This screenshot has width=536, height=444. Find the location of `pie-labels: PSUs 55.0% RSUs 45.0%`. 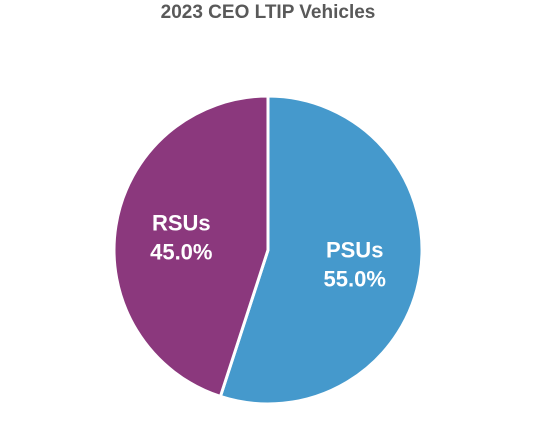

pie-labels: PSUs 55.0% RSUs 45.0% is located at coordinates (268, 250).